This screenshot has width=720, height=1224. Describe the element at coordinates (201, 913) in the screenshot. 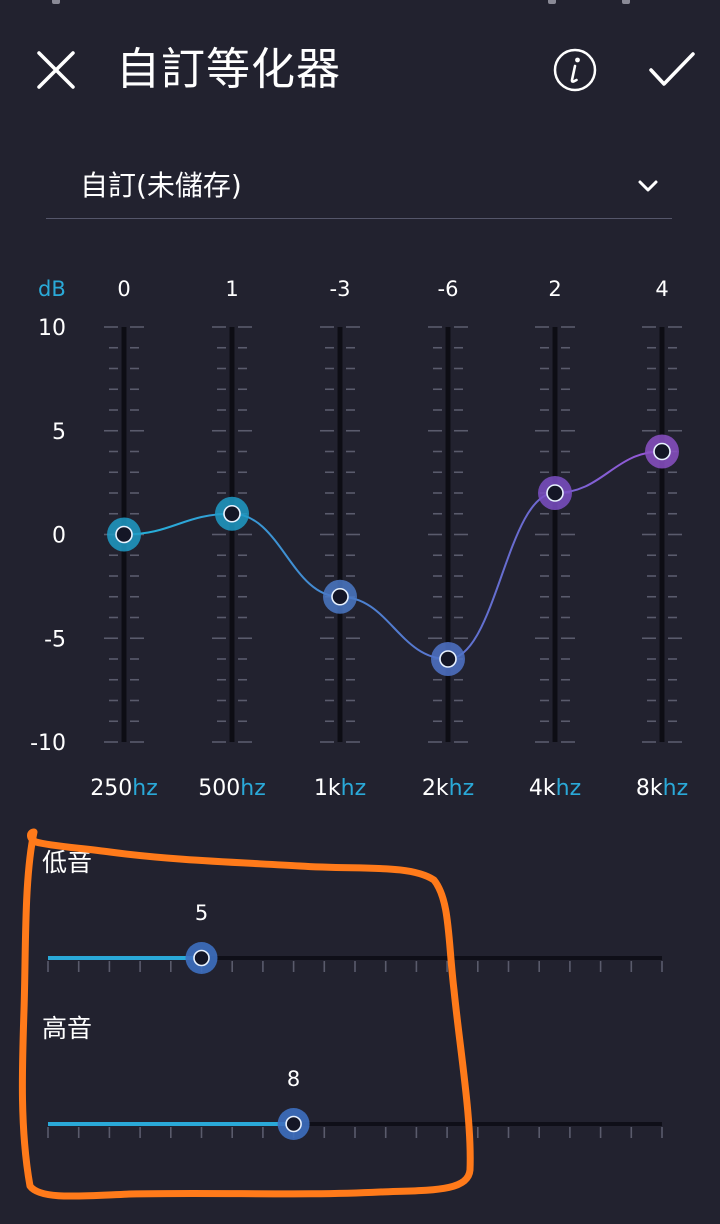

I see `bass-value: 5` at that location.